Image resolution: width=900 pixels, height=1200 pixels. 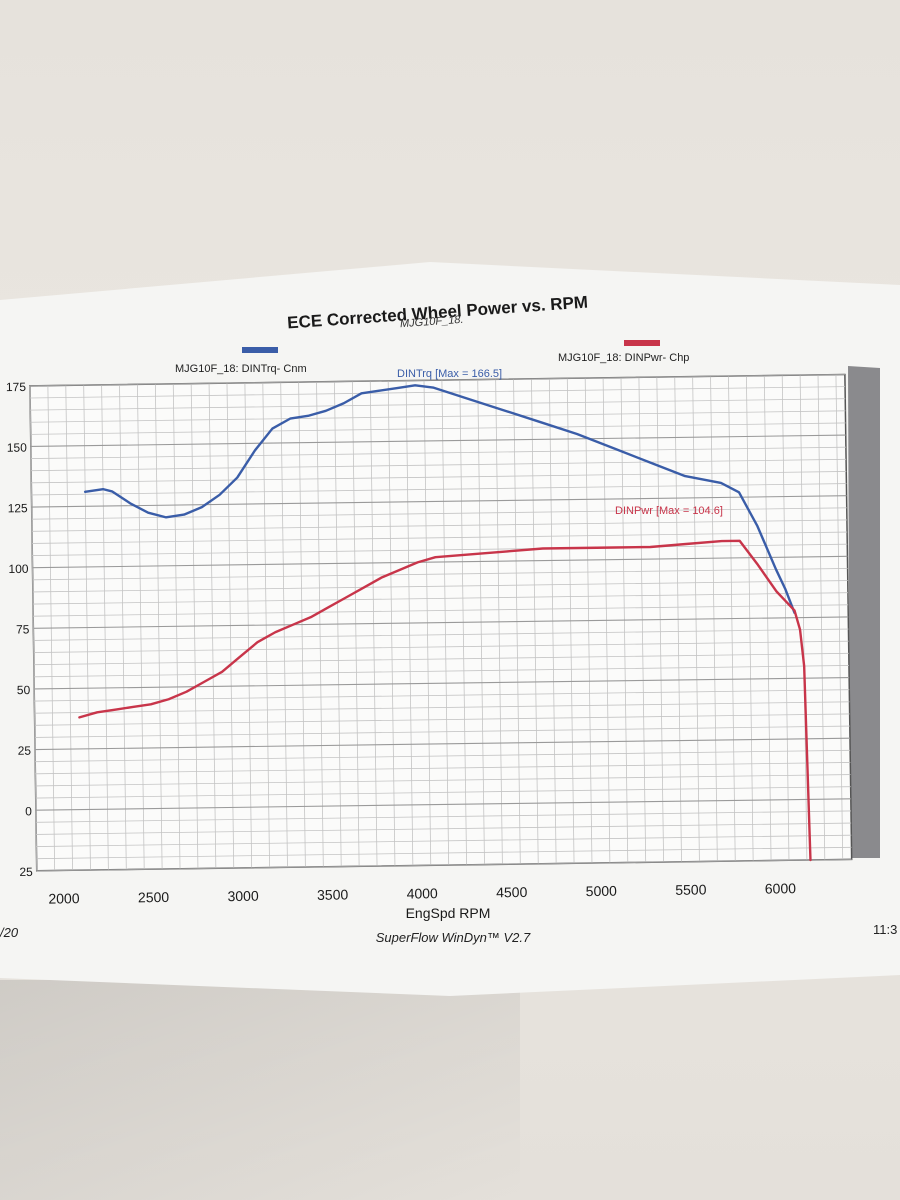 I want to click on y-tick-label: 0, so click(x=28, y=811).